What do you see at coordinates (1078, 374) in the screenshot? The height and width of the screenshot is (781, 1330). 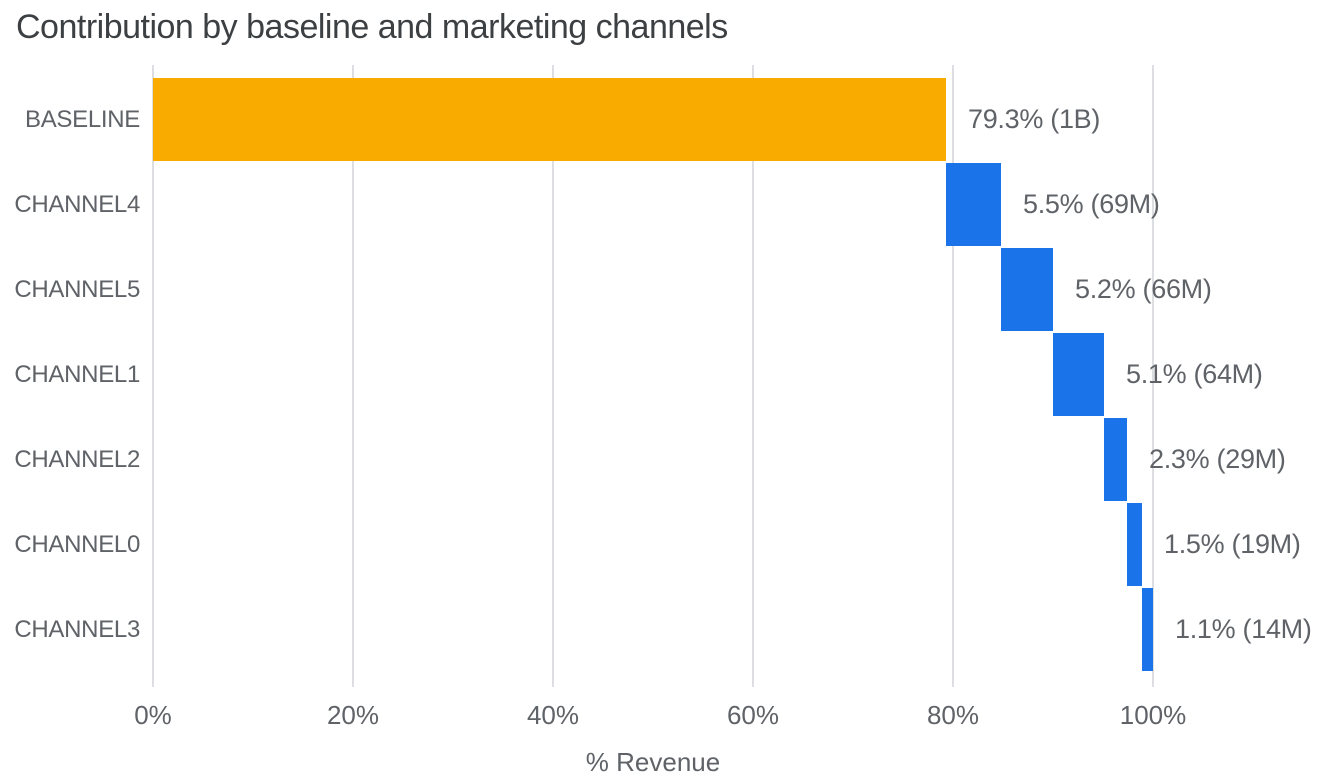 I see `bar-channel1` at bounding box center [1078, 374].